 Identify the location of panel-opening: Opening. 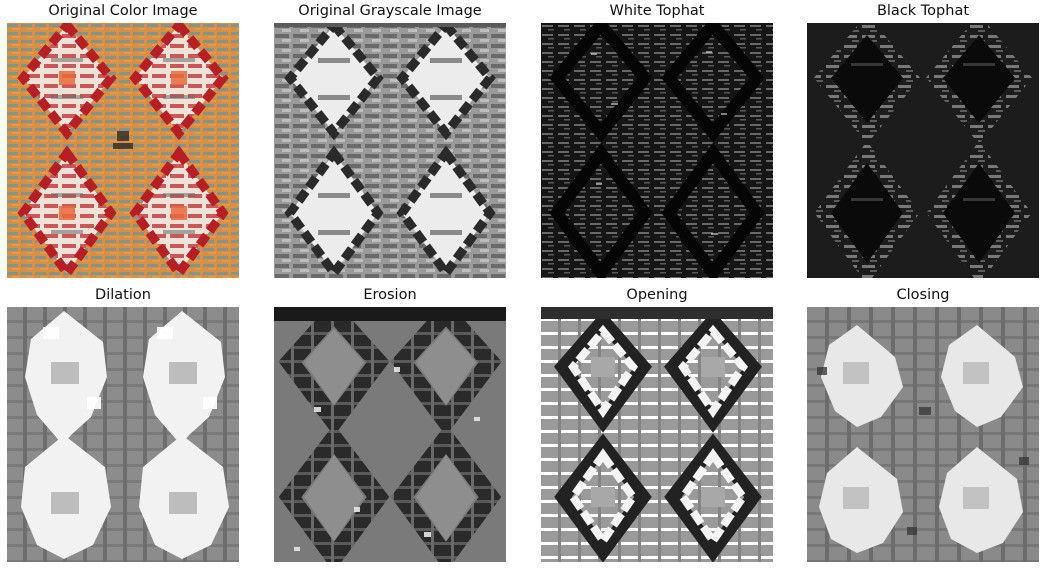
(657, 424).